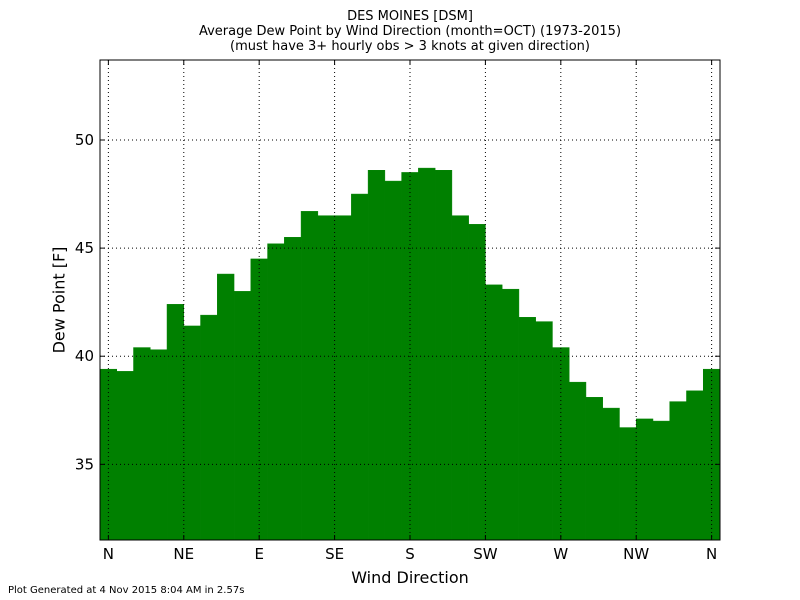 Image resolution: width=800 pixels, height=600 pixels. I want to click on chart-title: DES MOINES [DSM], so click(410, 16).